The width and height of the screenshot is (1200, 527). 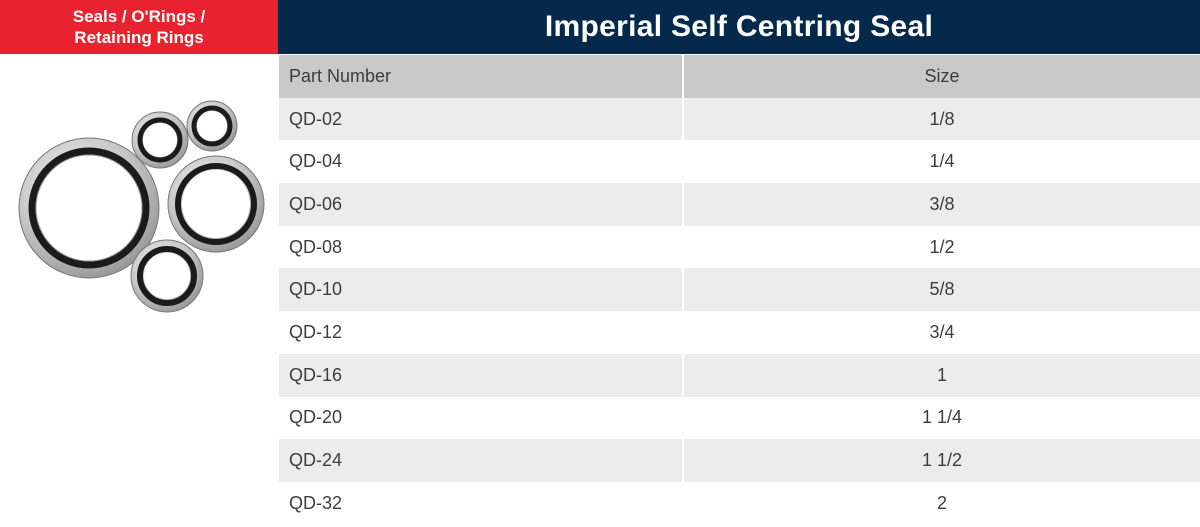 I want to click on size-cell: 1/8, so click(x=941, y=119).